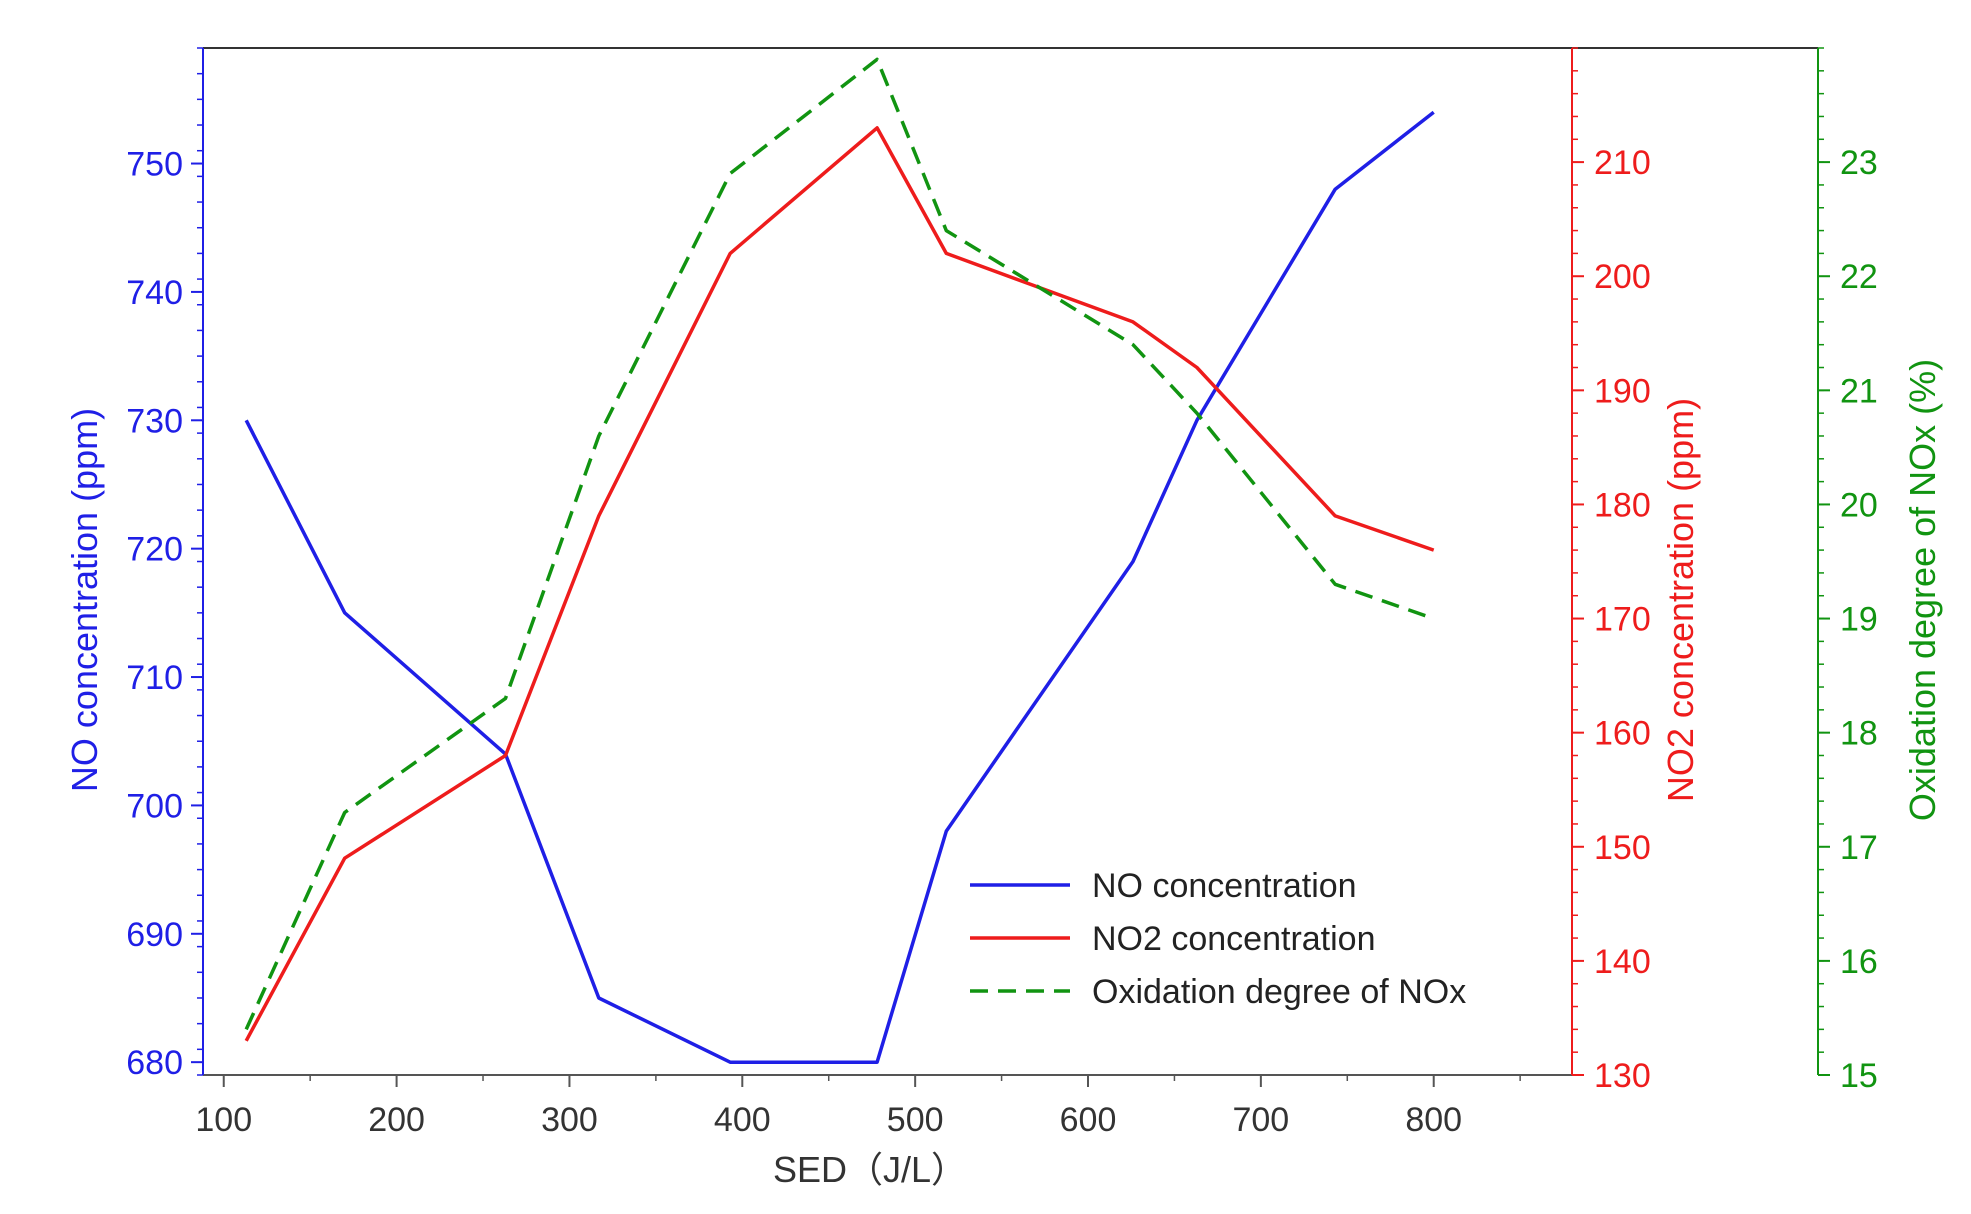 The image size is (1971, 1214). I want to click on legend-label: NO concentration, so click(1224, 886).